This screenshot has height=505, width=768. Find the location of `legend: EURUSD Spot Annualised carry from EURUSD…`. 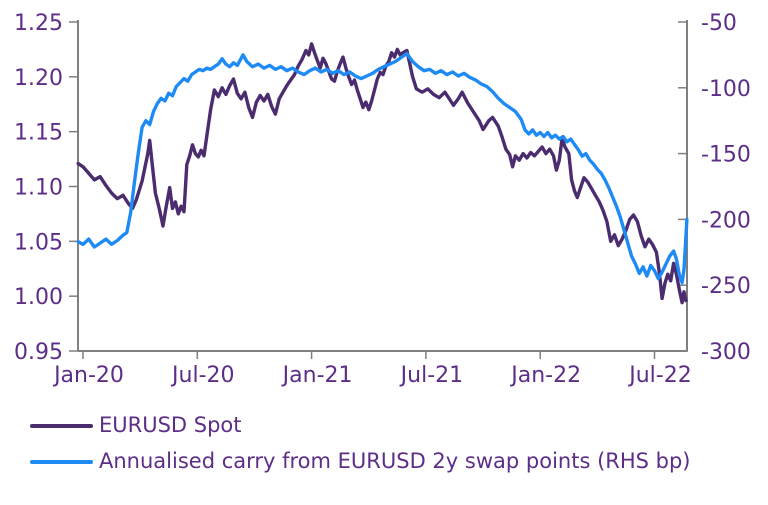

legend: EURUSD Spot Annualised carry from EURUSD… is located at coordinates (360, 443).